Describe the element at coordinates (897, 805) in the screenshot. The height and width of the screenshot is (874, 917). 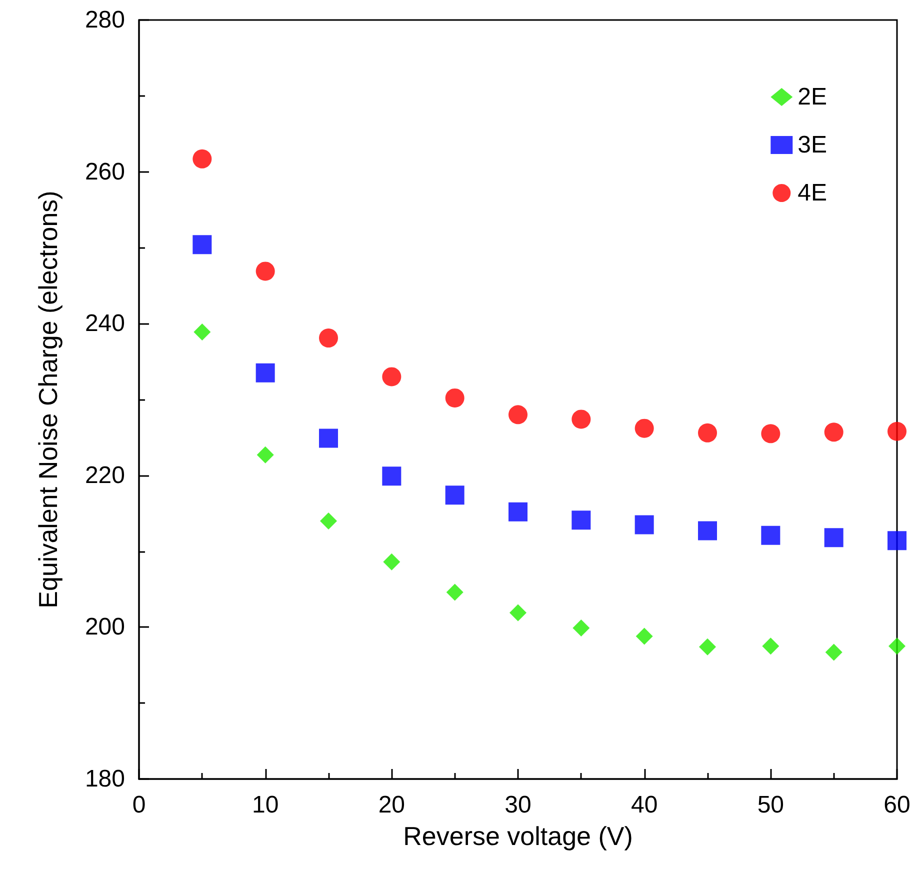
I see `x-tick-label: 60` at that location.